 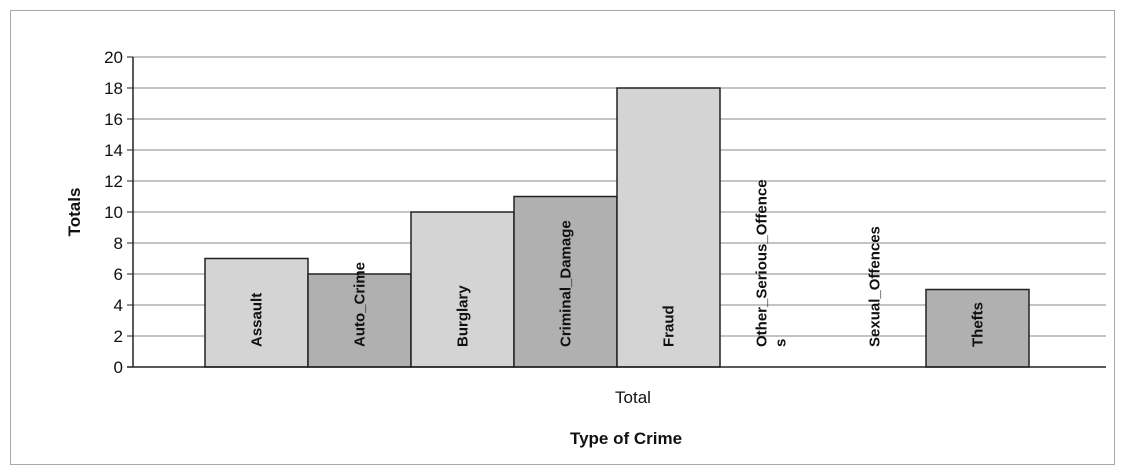 What do you see at coordinates (257, 320) in the screenshot?
I see `bar-label: Assault` at bounding box center [257, 320].